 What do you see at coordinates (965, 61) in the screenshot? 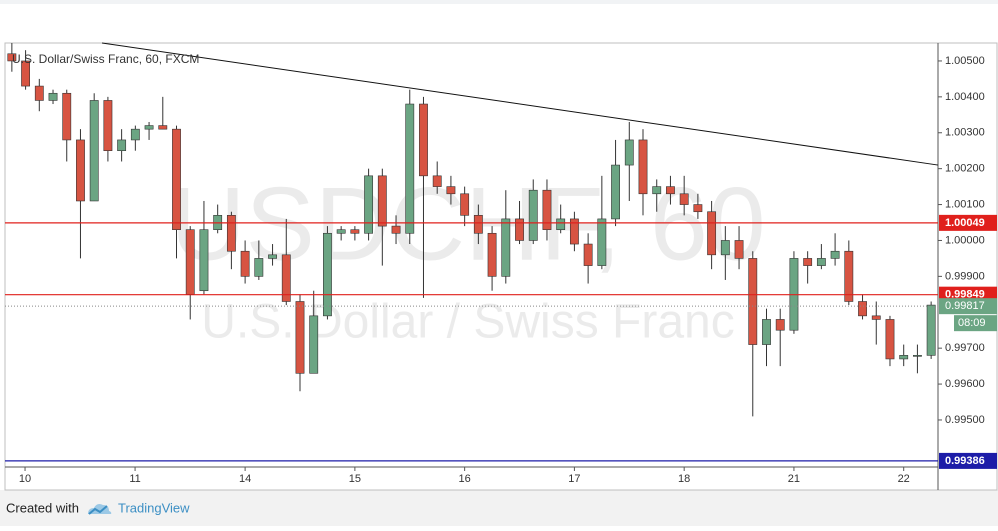
I see `y-tick-label: 1.00500` at bounding box center [965, 61].